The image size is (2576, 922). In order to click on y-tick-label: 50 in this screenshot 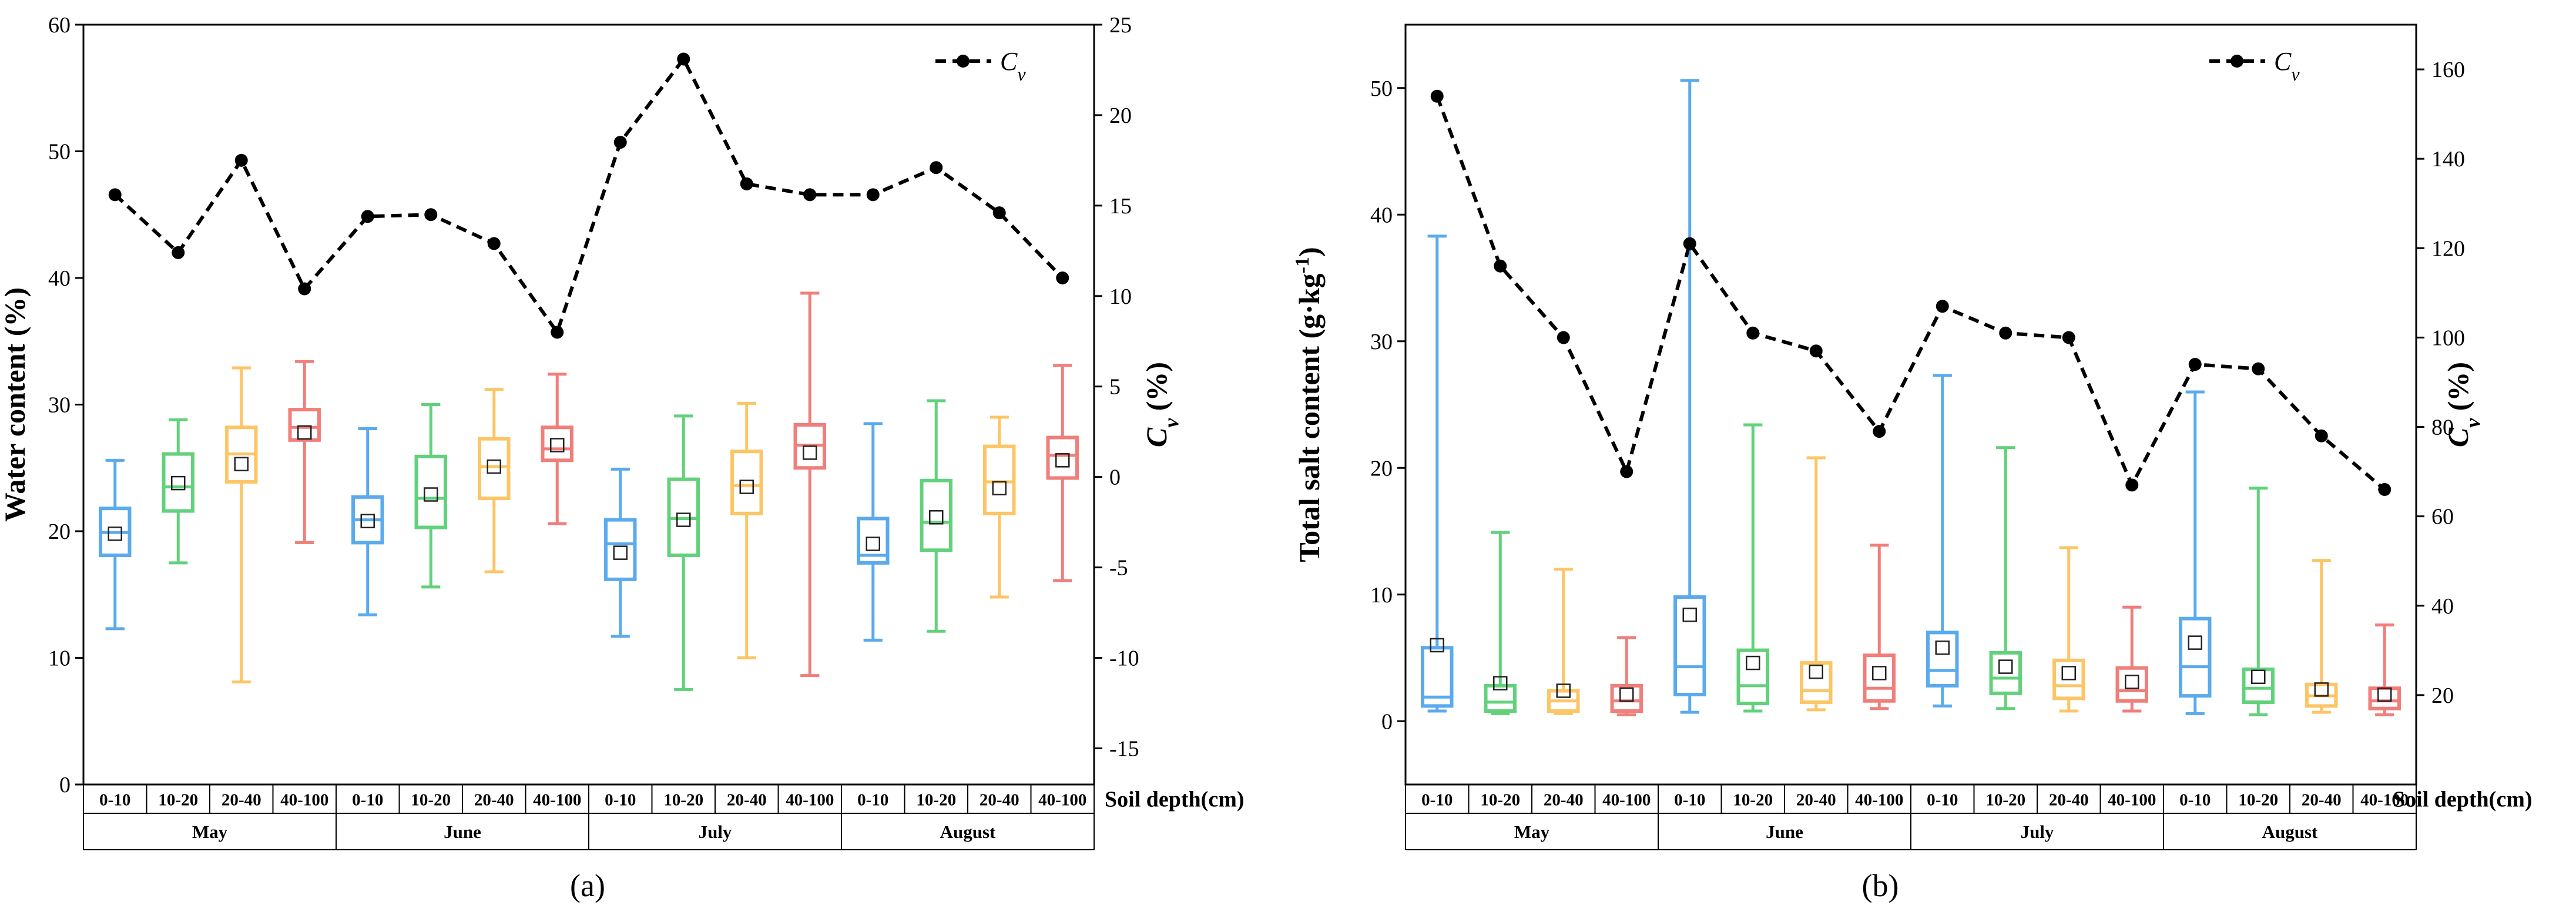, I will do `click(59, 152)`.